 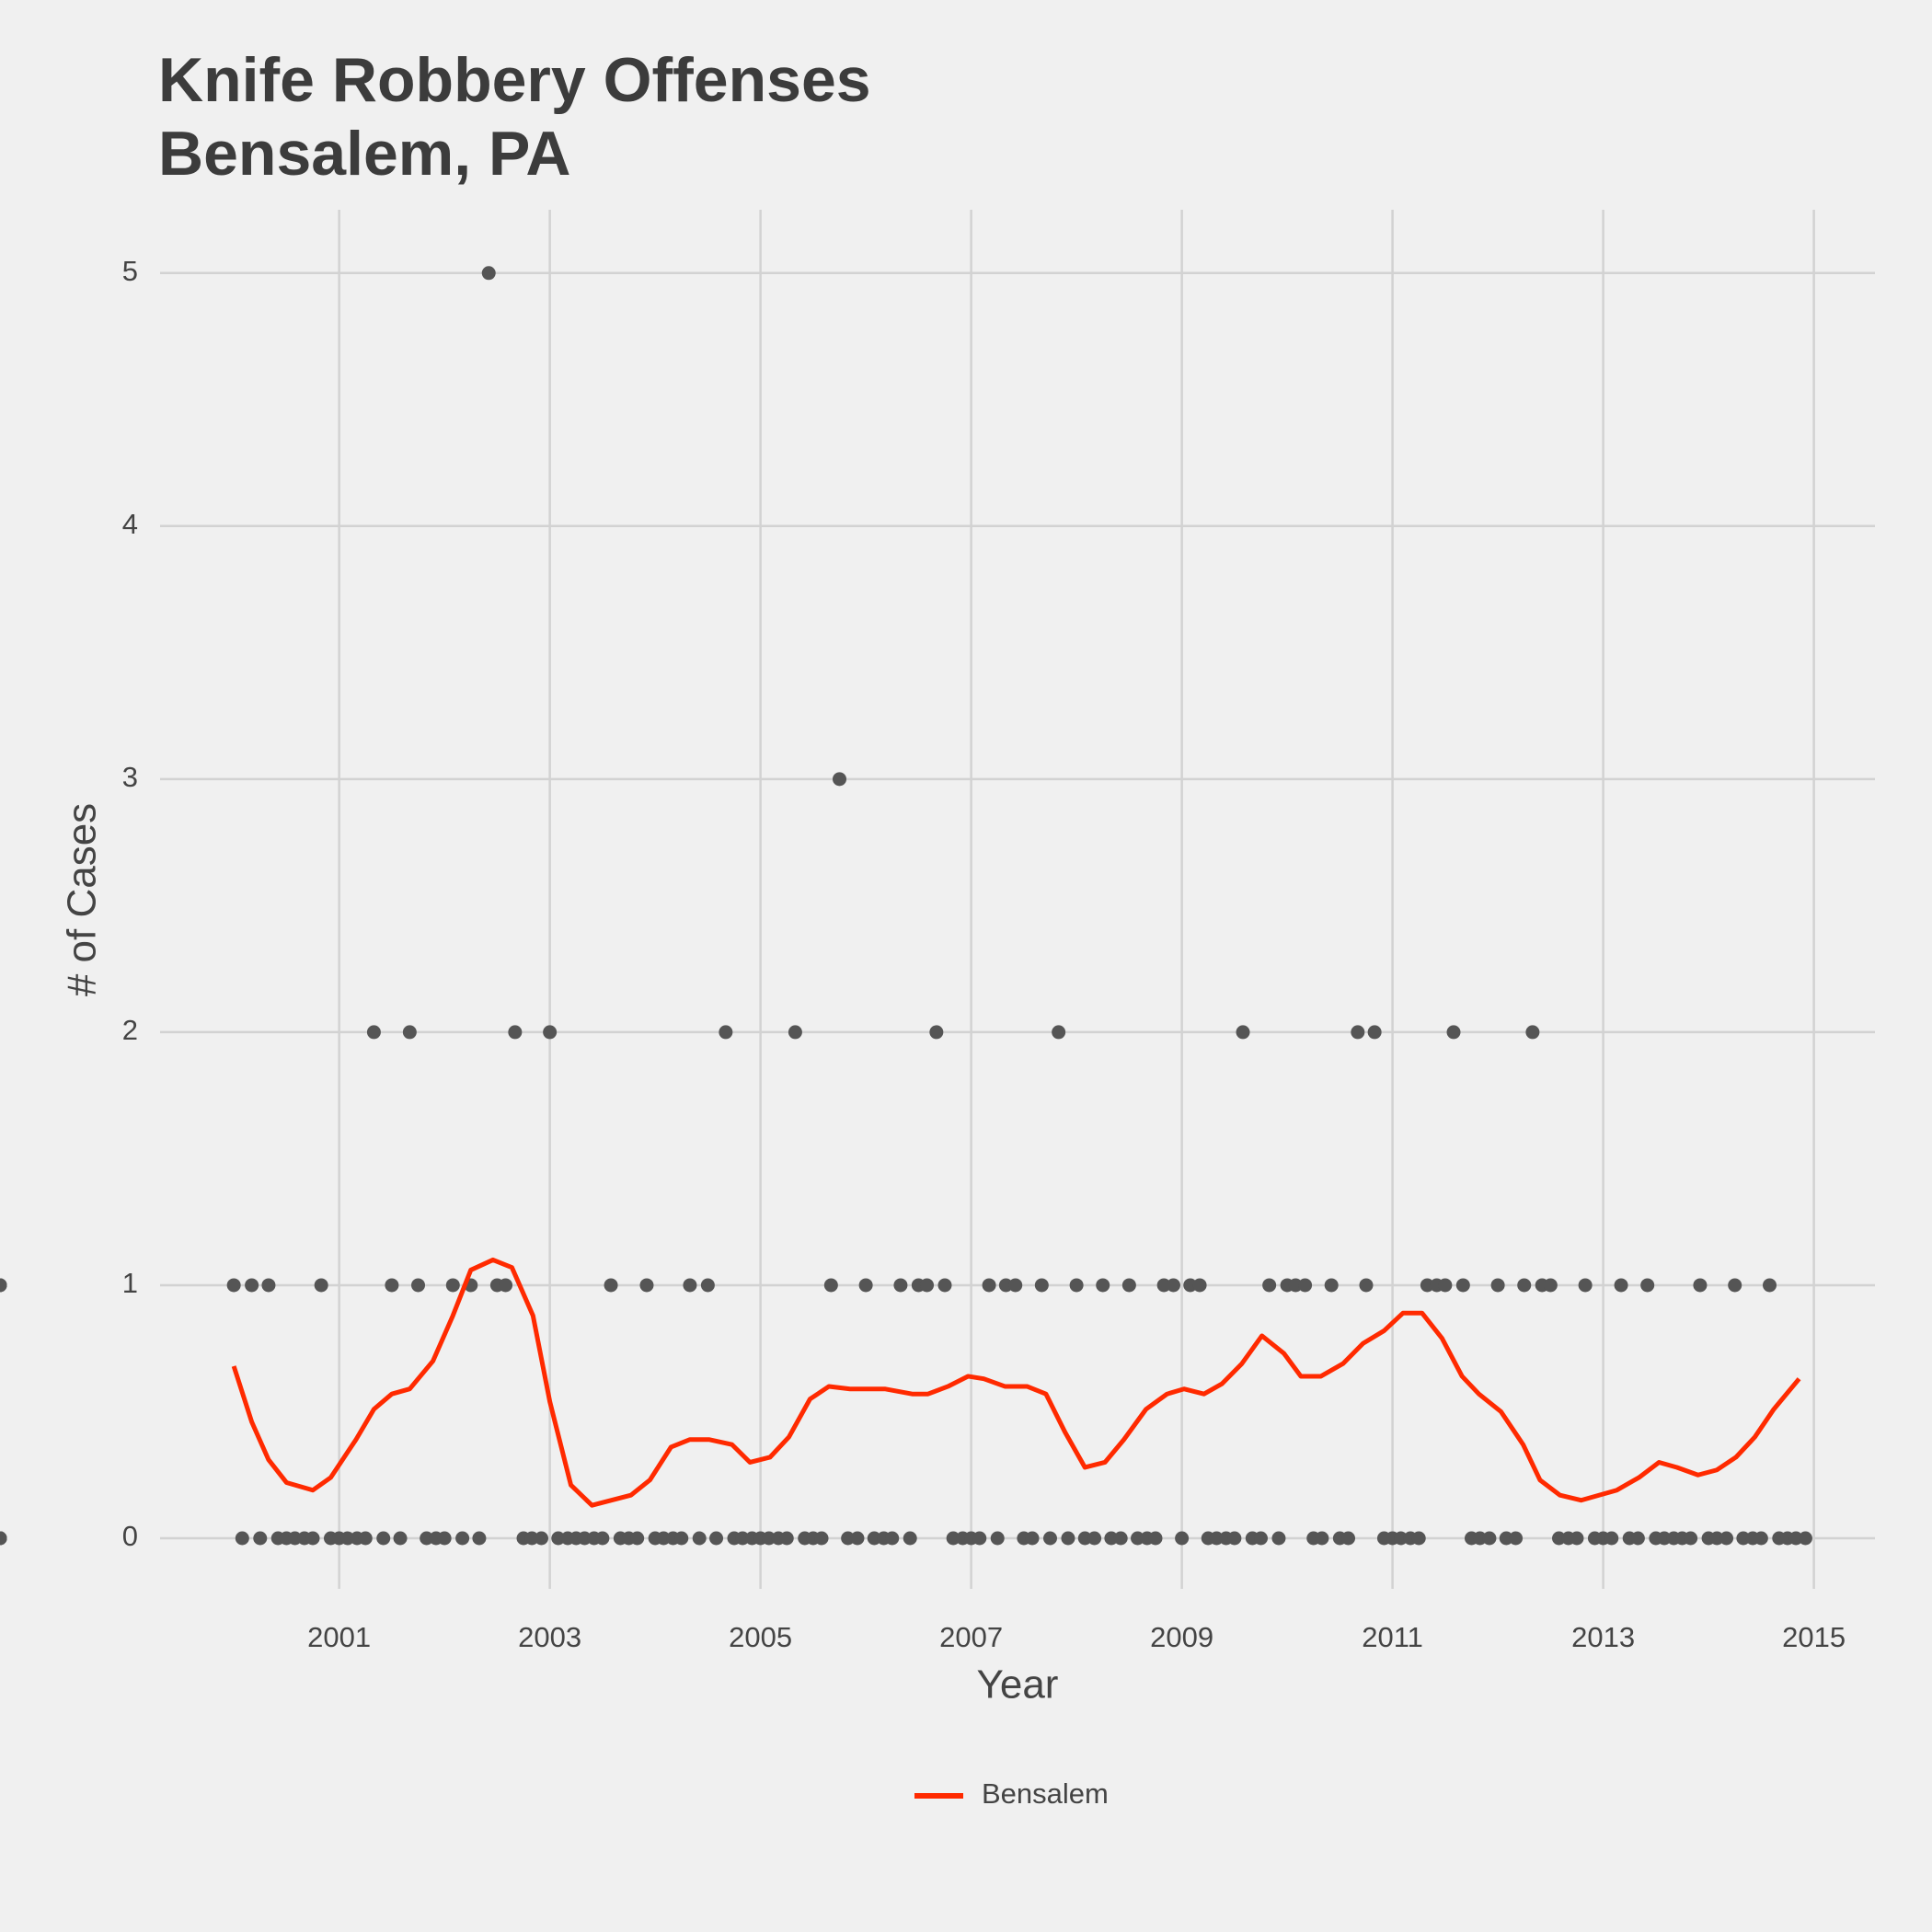 What do you see at coordinates (1814, 1637) in the screenshot?
I see `x-tick-label: 2015` at bounding box center [1814, 1637].